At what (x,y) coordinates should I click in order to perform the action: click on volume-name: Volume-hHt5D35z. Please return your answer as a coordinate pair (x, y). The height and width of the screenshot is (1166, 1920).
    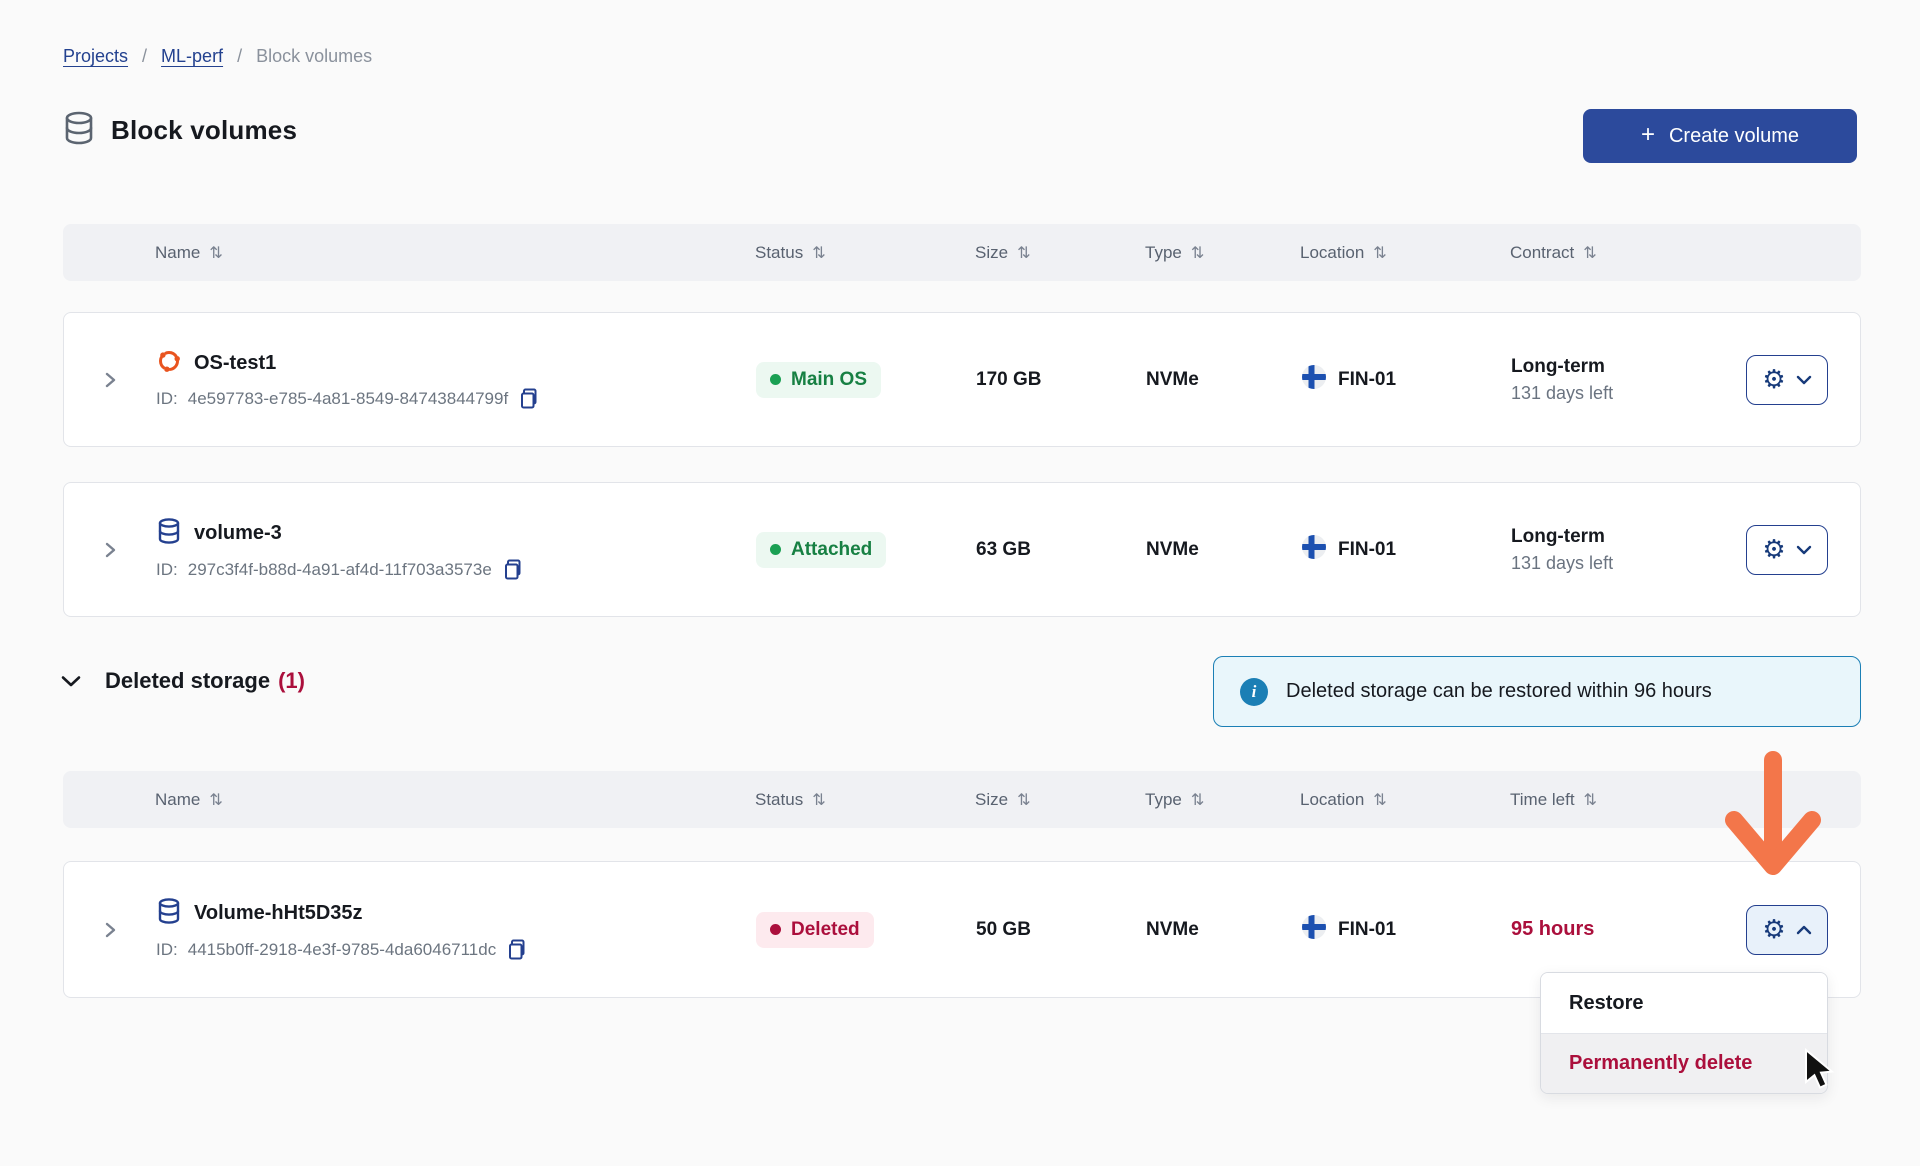
    Looking at the image, I should click on (278, 913).